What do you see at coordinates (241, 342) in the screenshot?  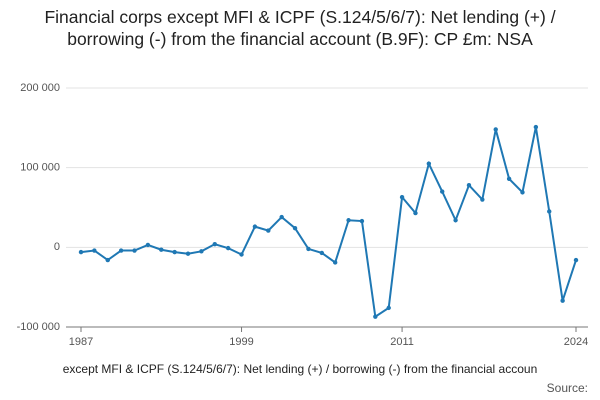 I see `x-tick-label: 1999` at bounding box center [241, 342].